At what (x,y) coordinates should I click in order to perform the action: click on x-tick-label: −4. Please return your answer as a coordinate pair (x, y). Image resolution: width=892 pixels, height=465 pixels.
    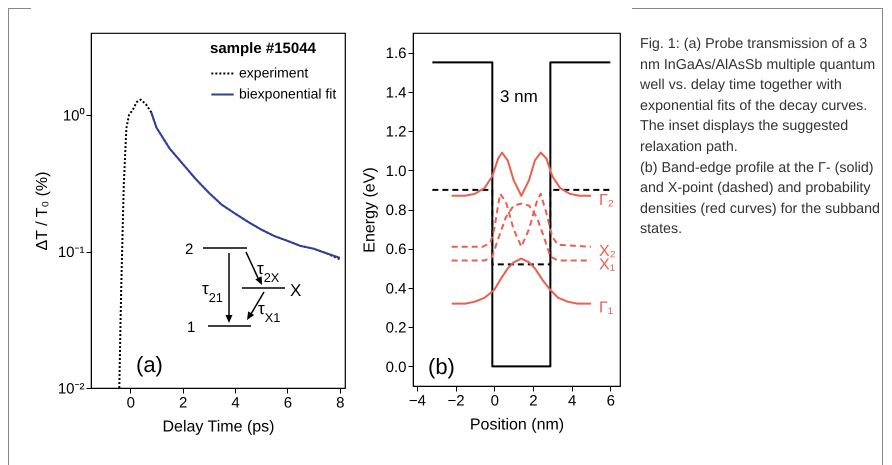
    Looking at the image, I should click on (417, 401).